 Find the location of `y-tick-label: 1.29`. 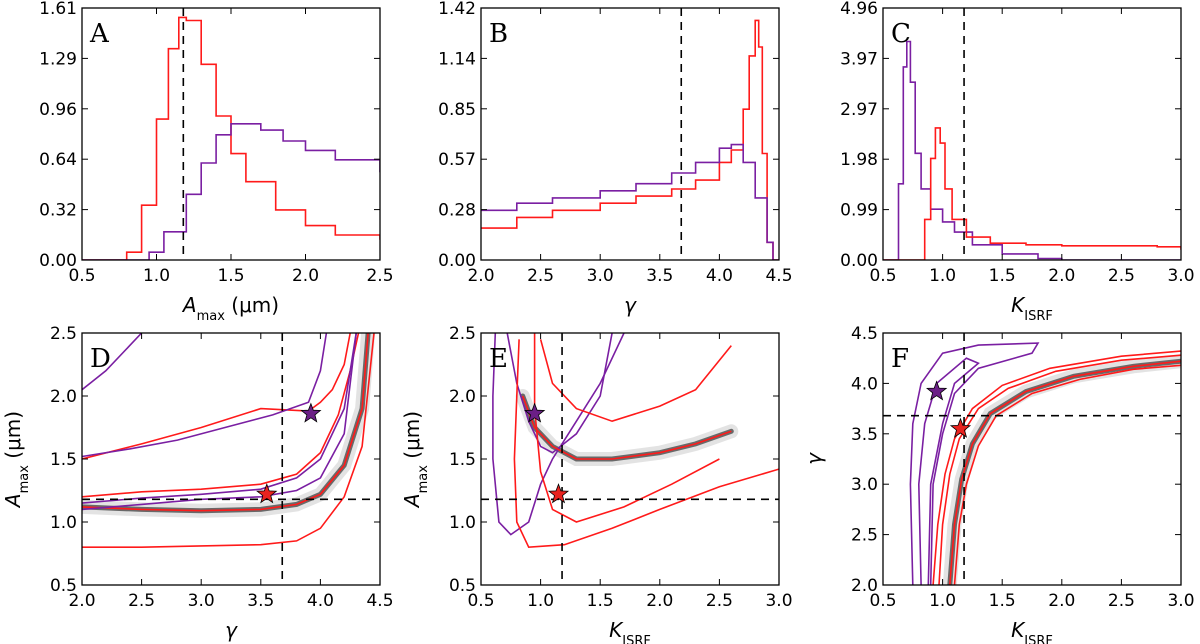

y-tick-label: 1.29 is located at coordinates (58, 59).